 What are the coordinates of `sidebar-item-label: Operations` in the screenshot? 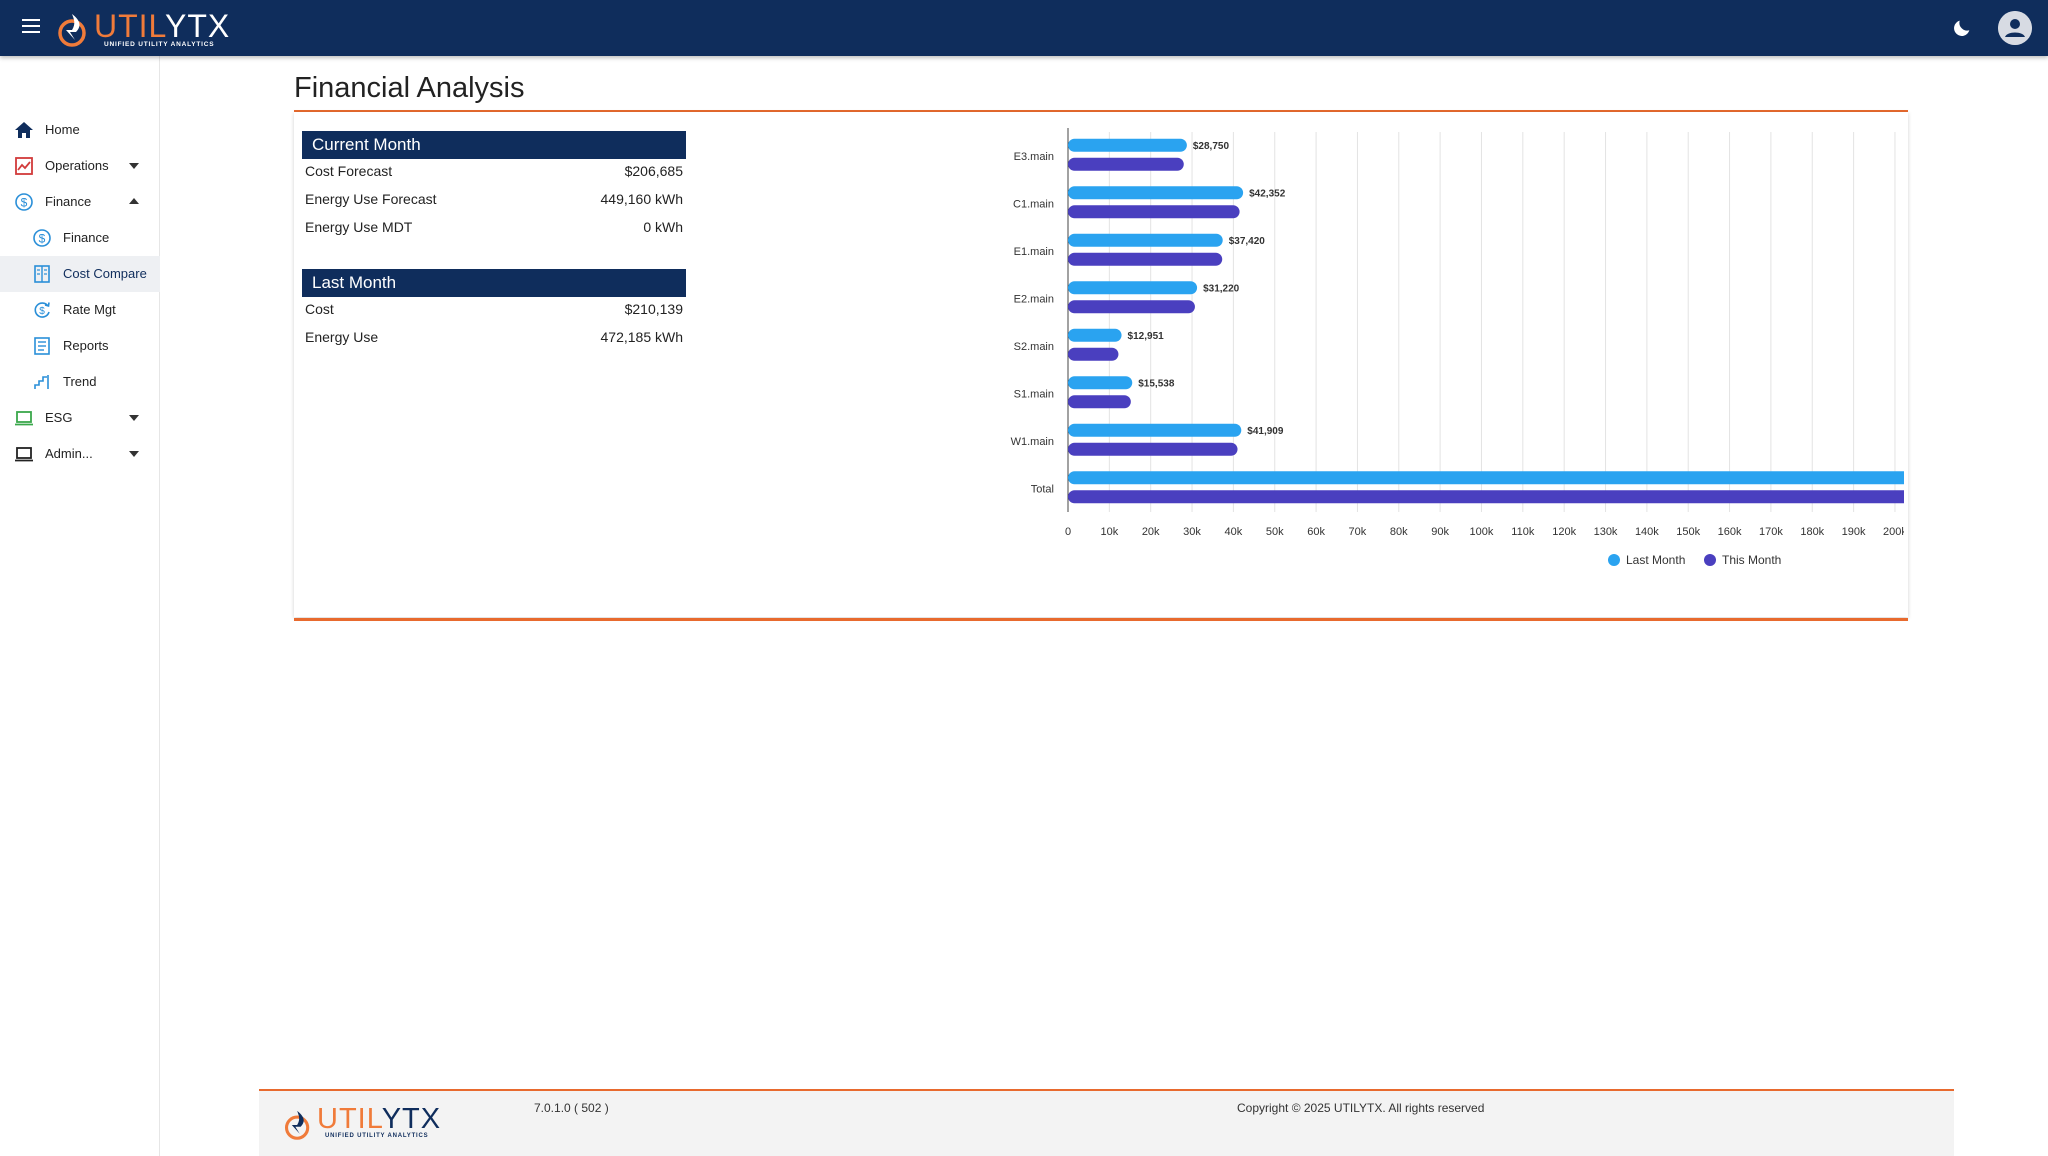 It's located at (77, 165).